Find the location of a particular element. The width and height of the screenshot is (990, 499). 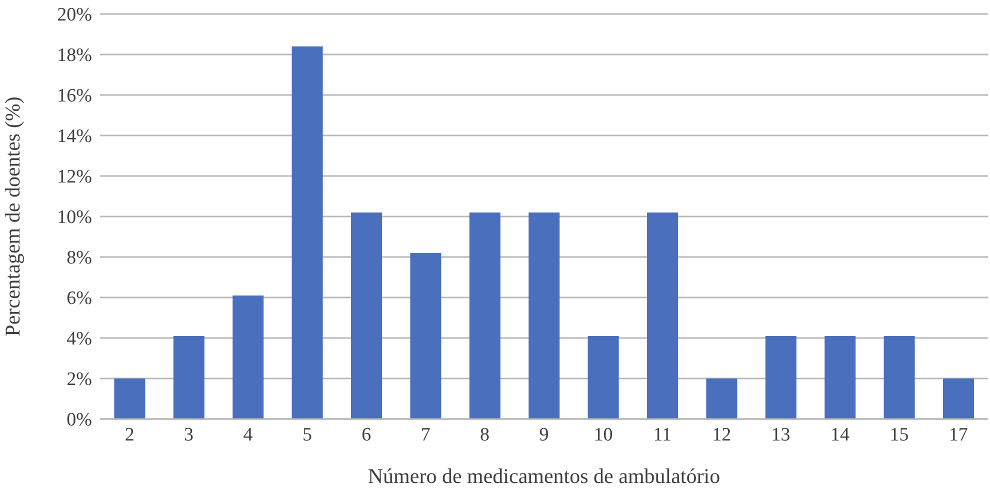

y-tick-label: 2% is located at coordinates (79, 379).